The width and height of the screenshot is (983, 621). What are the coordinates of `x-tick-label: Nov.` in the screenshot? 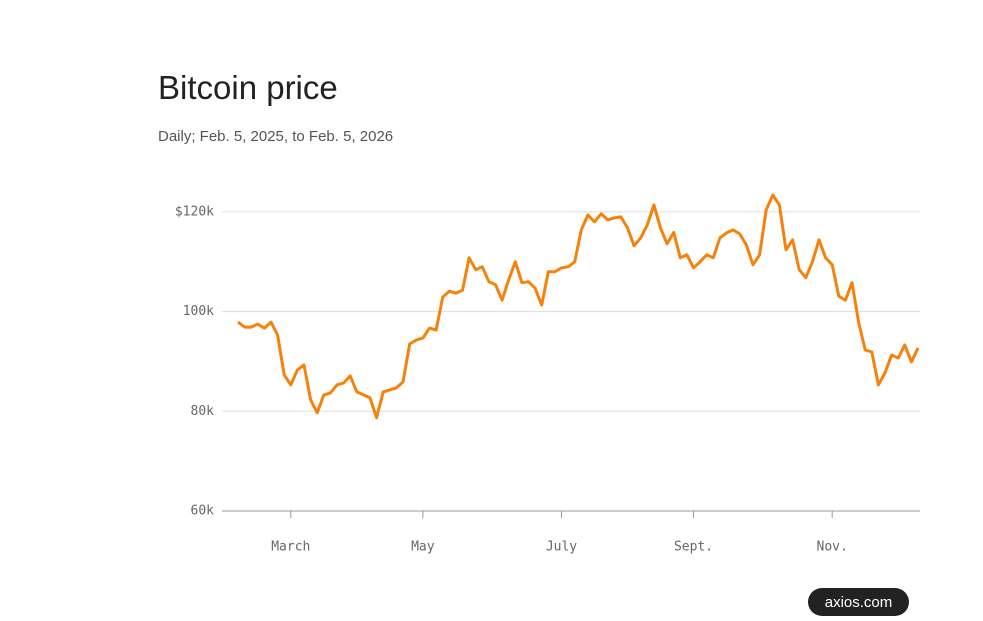 It's located at (832, 547).